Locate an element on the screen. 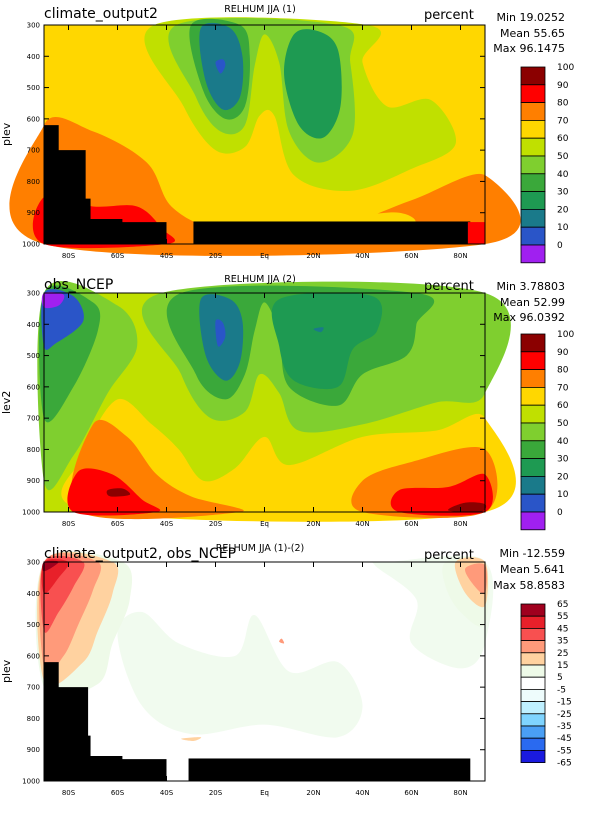 The height and width of the screenshot is (814, 606). y-tick-label: 500 is located at coordinates (33, 88).